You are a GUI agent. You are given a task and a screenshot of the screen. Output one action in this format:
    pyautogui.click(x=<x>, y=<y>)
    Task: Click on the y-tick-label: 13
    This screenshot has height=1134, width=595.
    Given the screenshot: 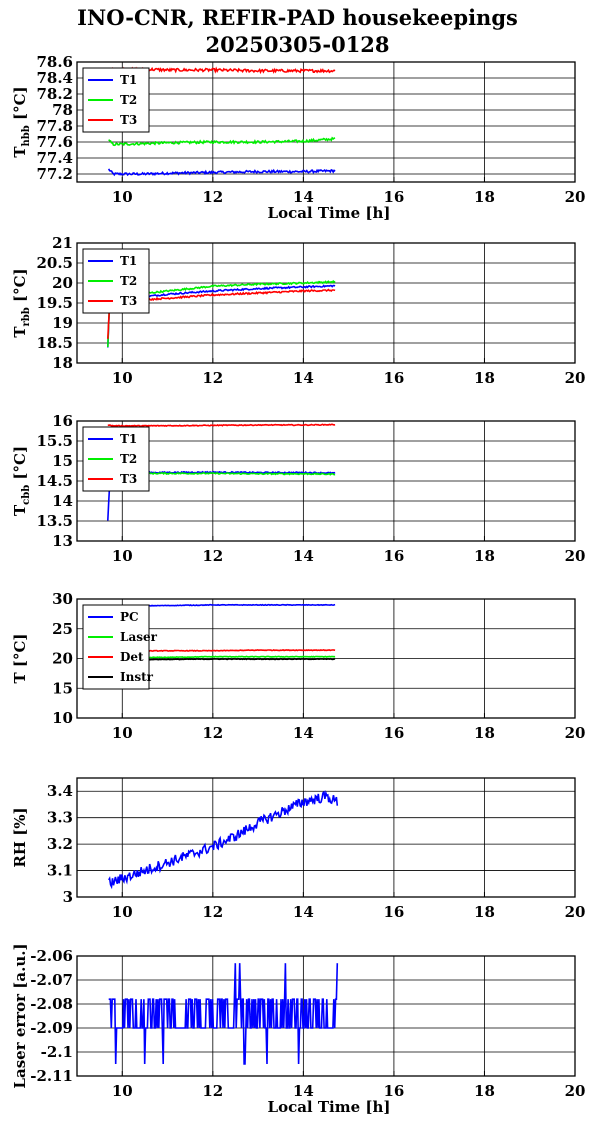 What is the action you would take?
    pyautogui.click(x=62, y=541)
    